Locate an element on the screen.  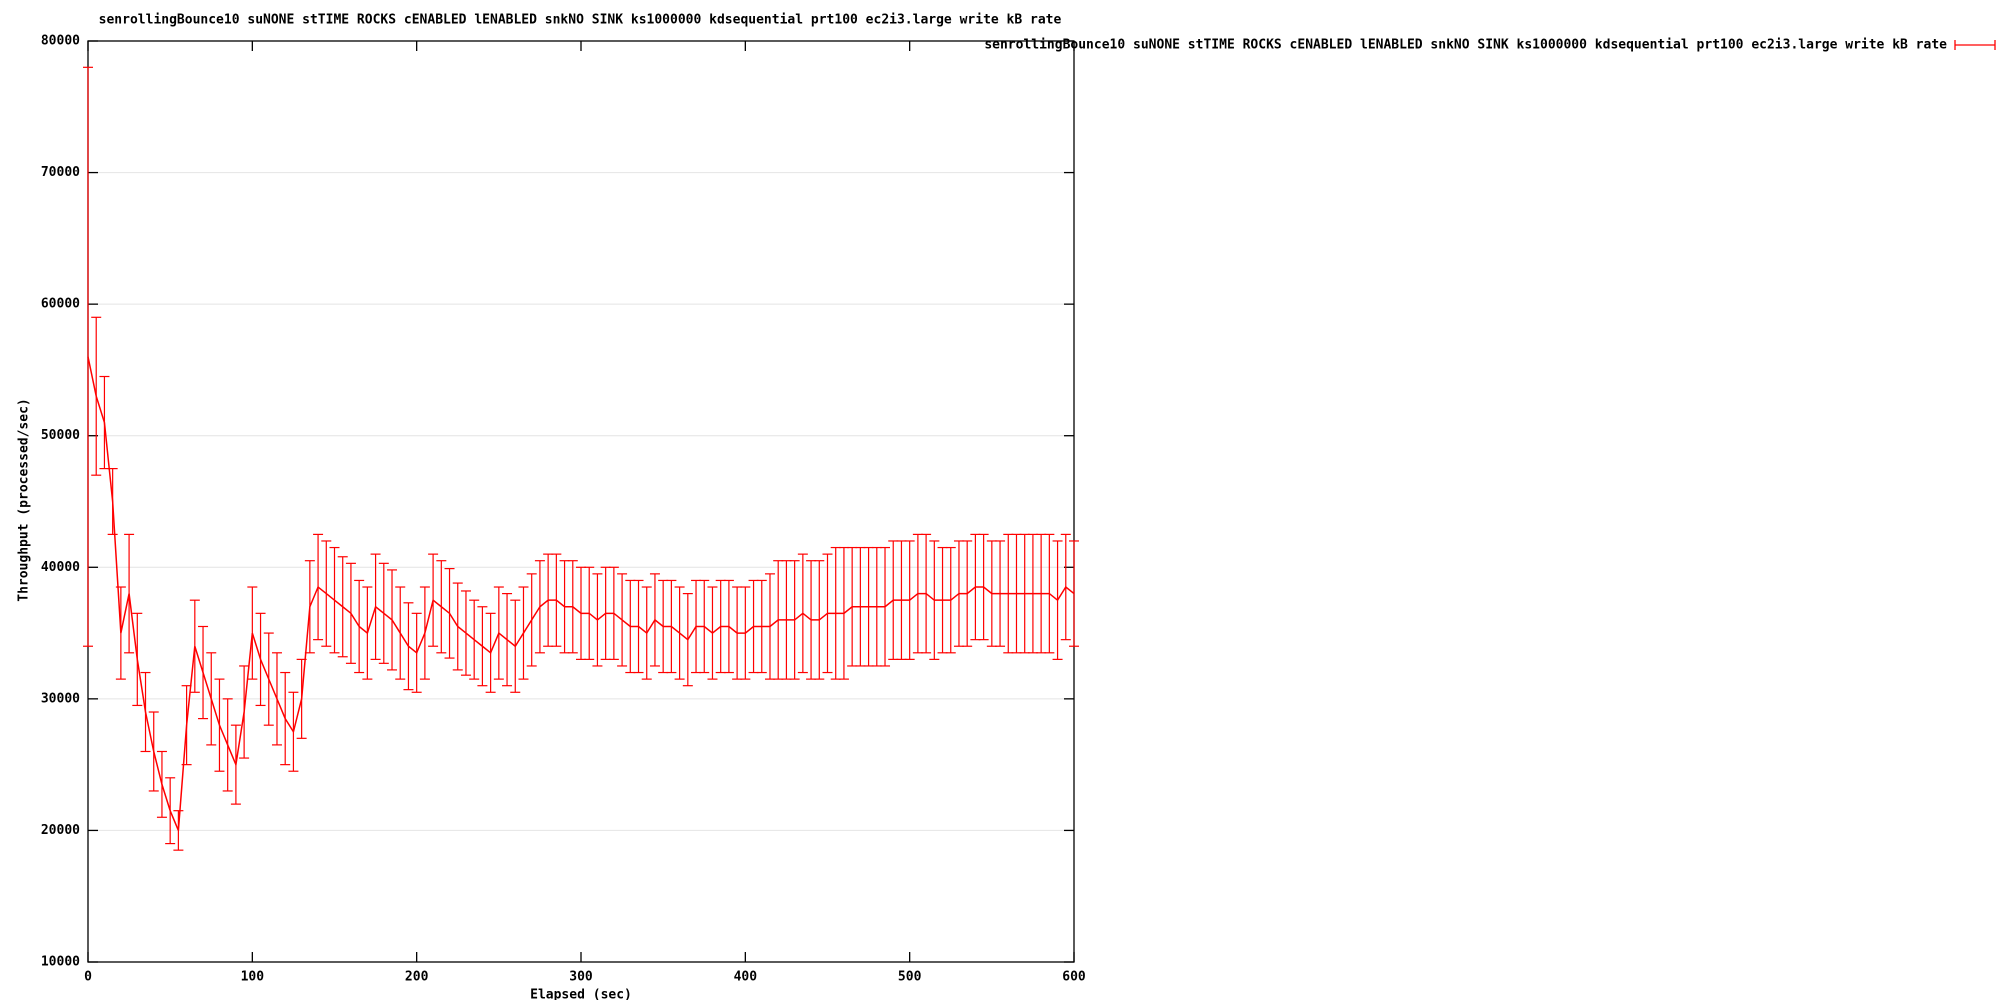
y-tick-label: 60000 is located at coordinates (60, 304).